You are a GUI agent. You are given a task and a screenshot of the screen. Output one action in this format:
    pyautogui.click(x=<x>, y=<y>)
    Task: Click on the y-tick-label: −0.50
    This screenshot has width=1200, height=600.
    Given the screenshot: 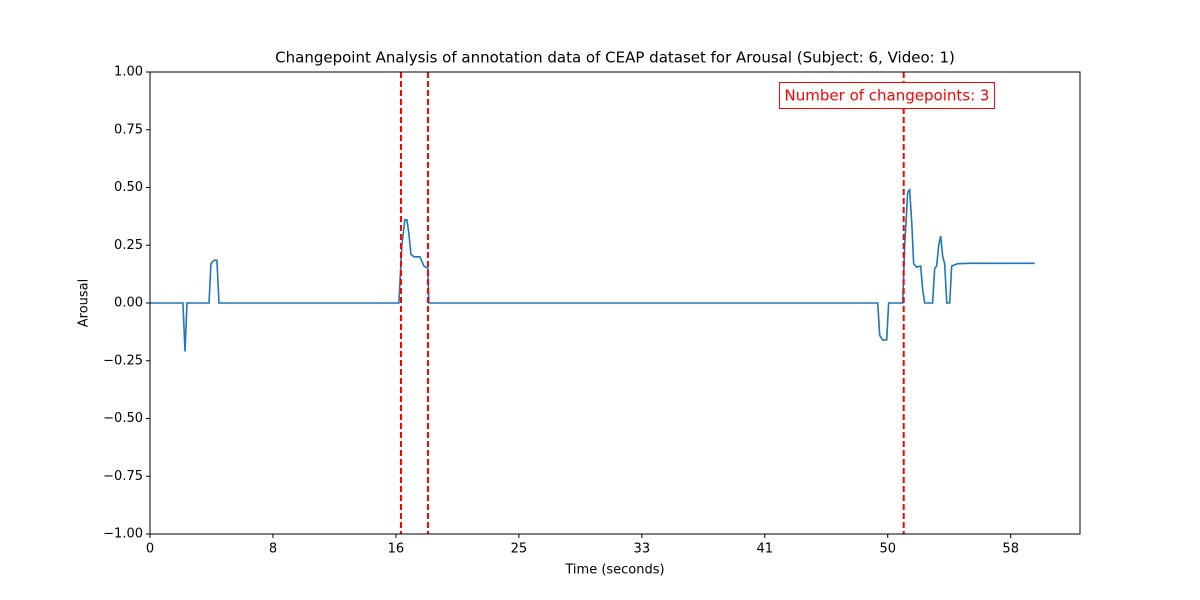 What is the action you would take?
    pyautogui.click(x=123, y=418)
    